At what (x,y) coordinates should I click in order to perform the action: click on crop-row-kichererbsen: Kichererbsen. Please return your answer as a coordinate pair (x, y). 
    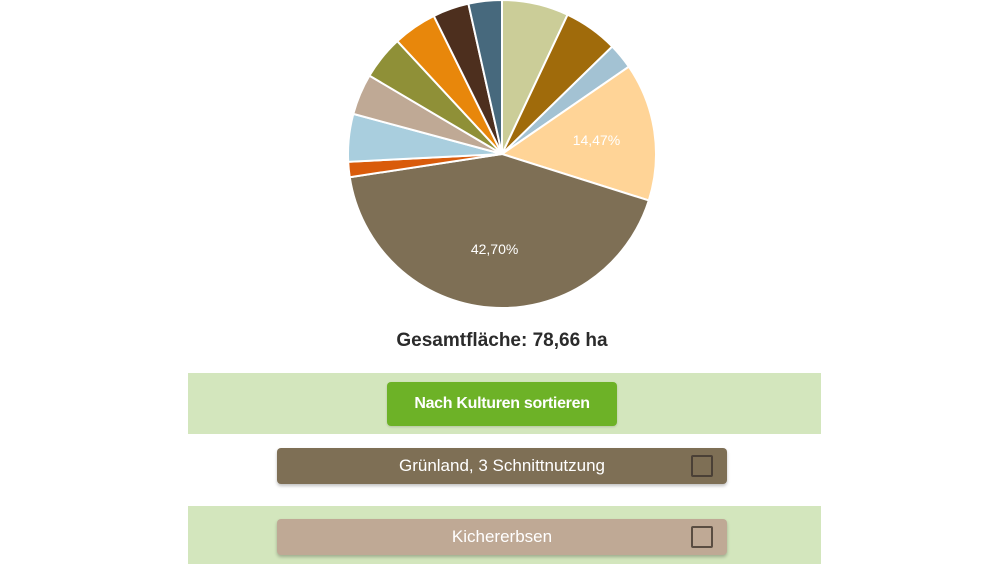
    Looking at the image, I should click on (502, 537).